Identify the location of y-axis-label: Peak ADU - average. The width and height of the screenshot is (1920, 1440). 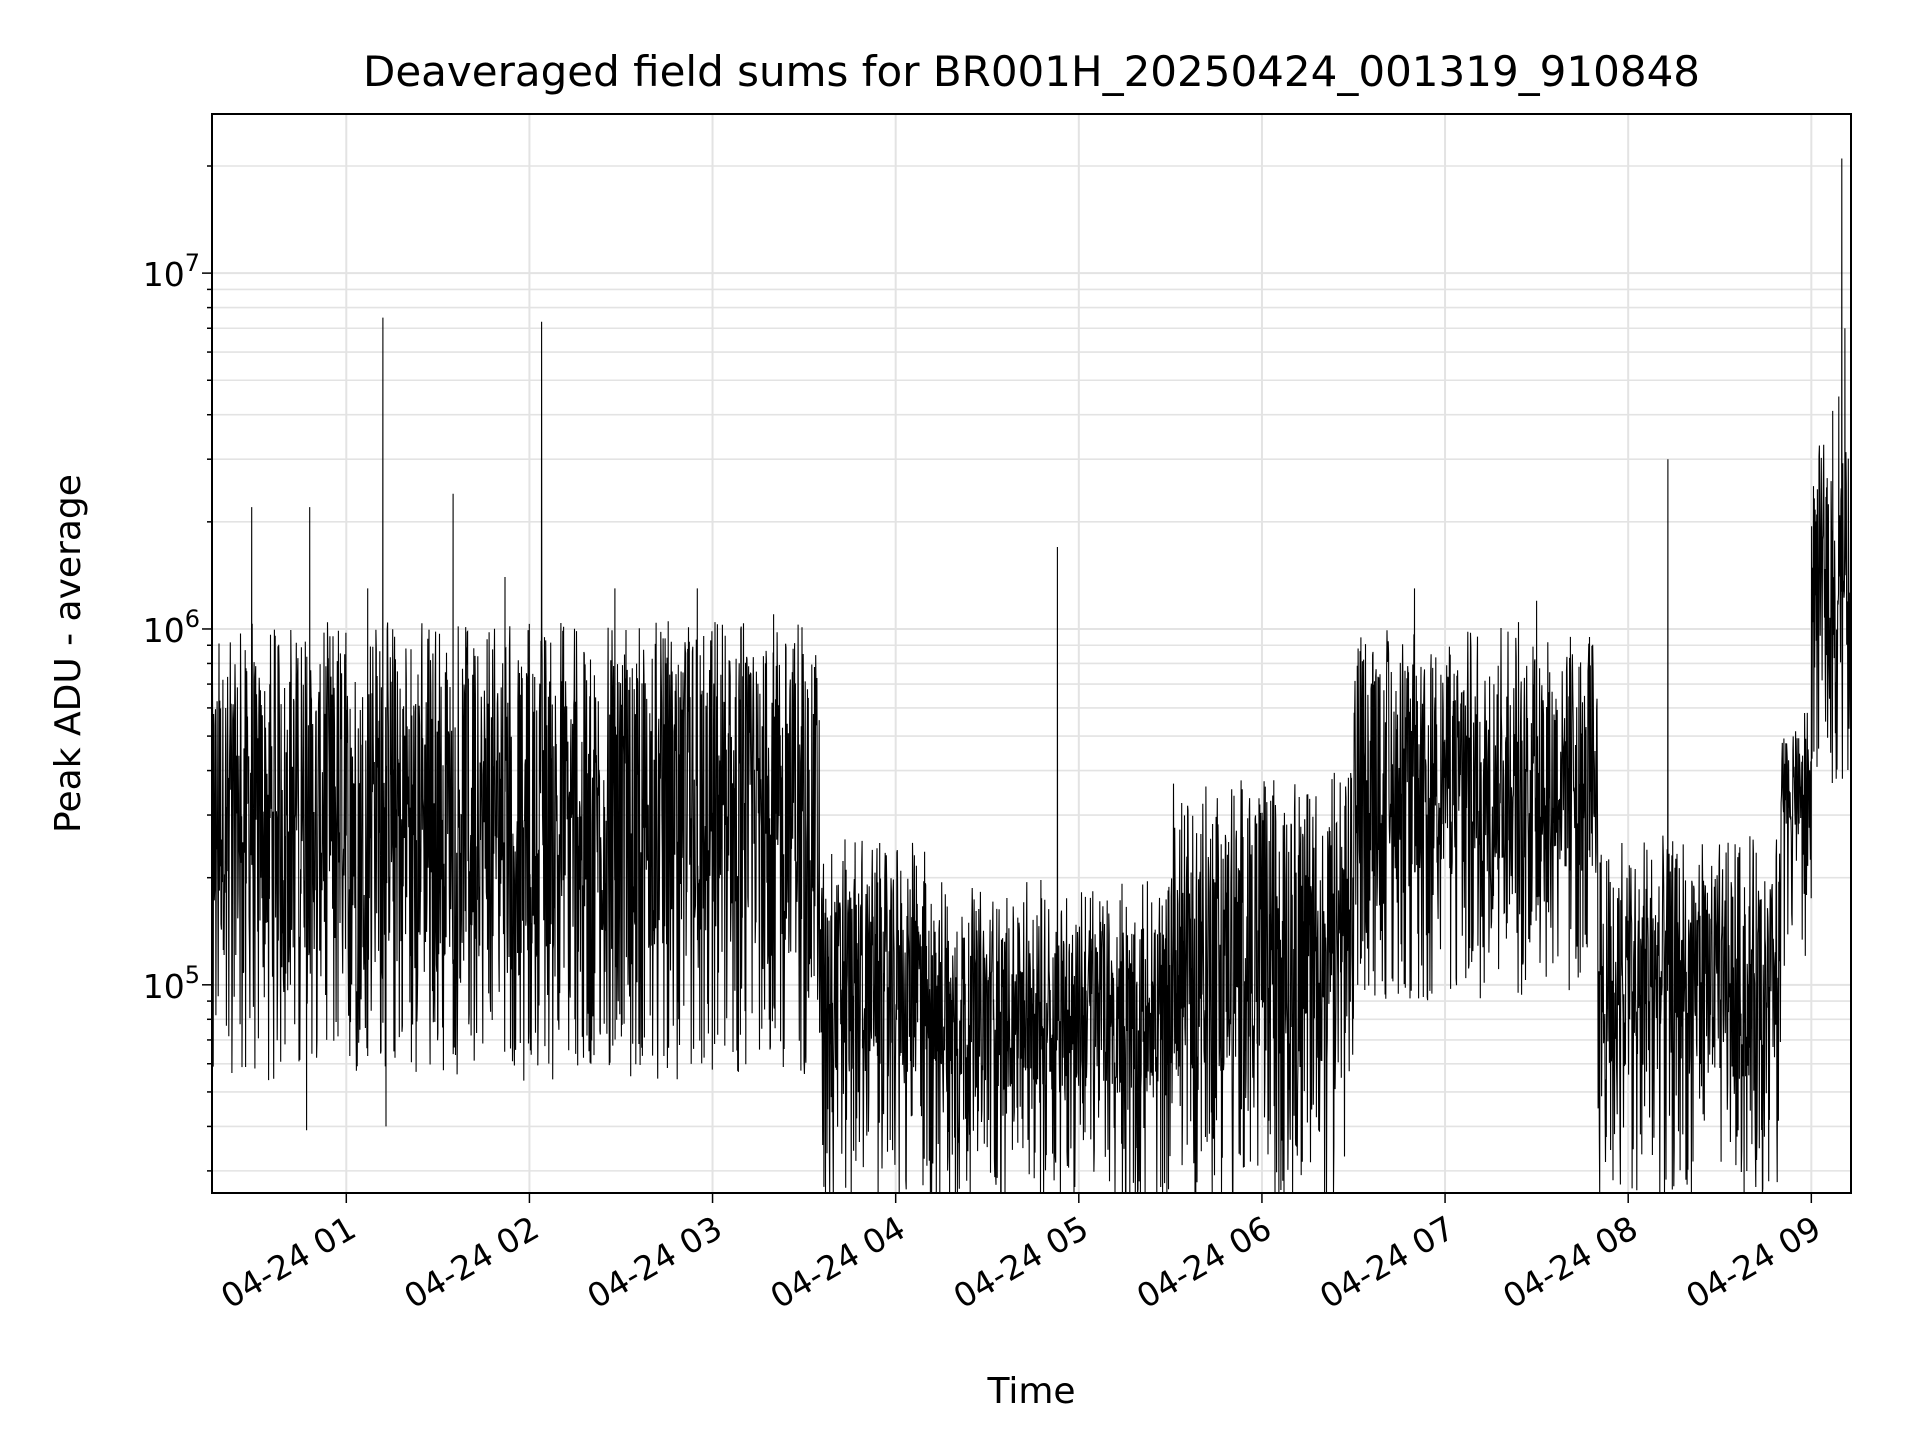
(68, 653).